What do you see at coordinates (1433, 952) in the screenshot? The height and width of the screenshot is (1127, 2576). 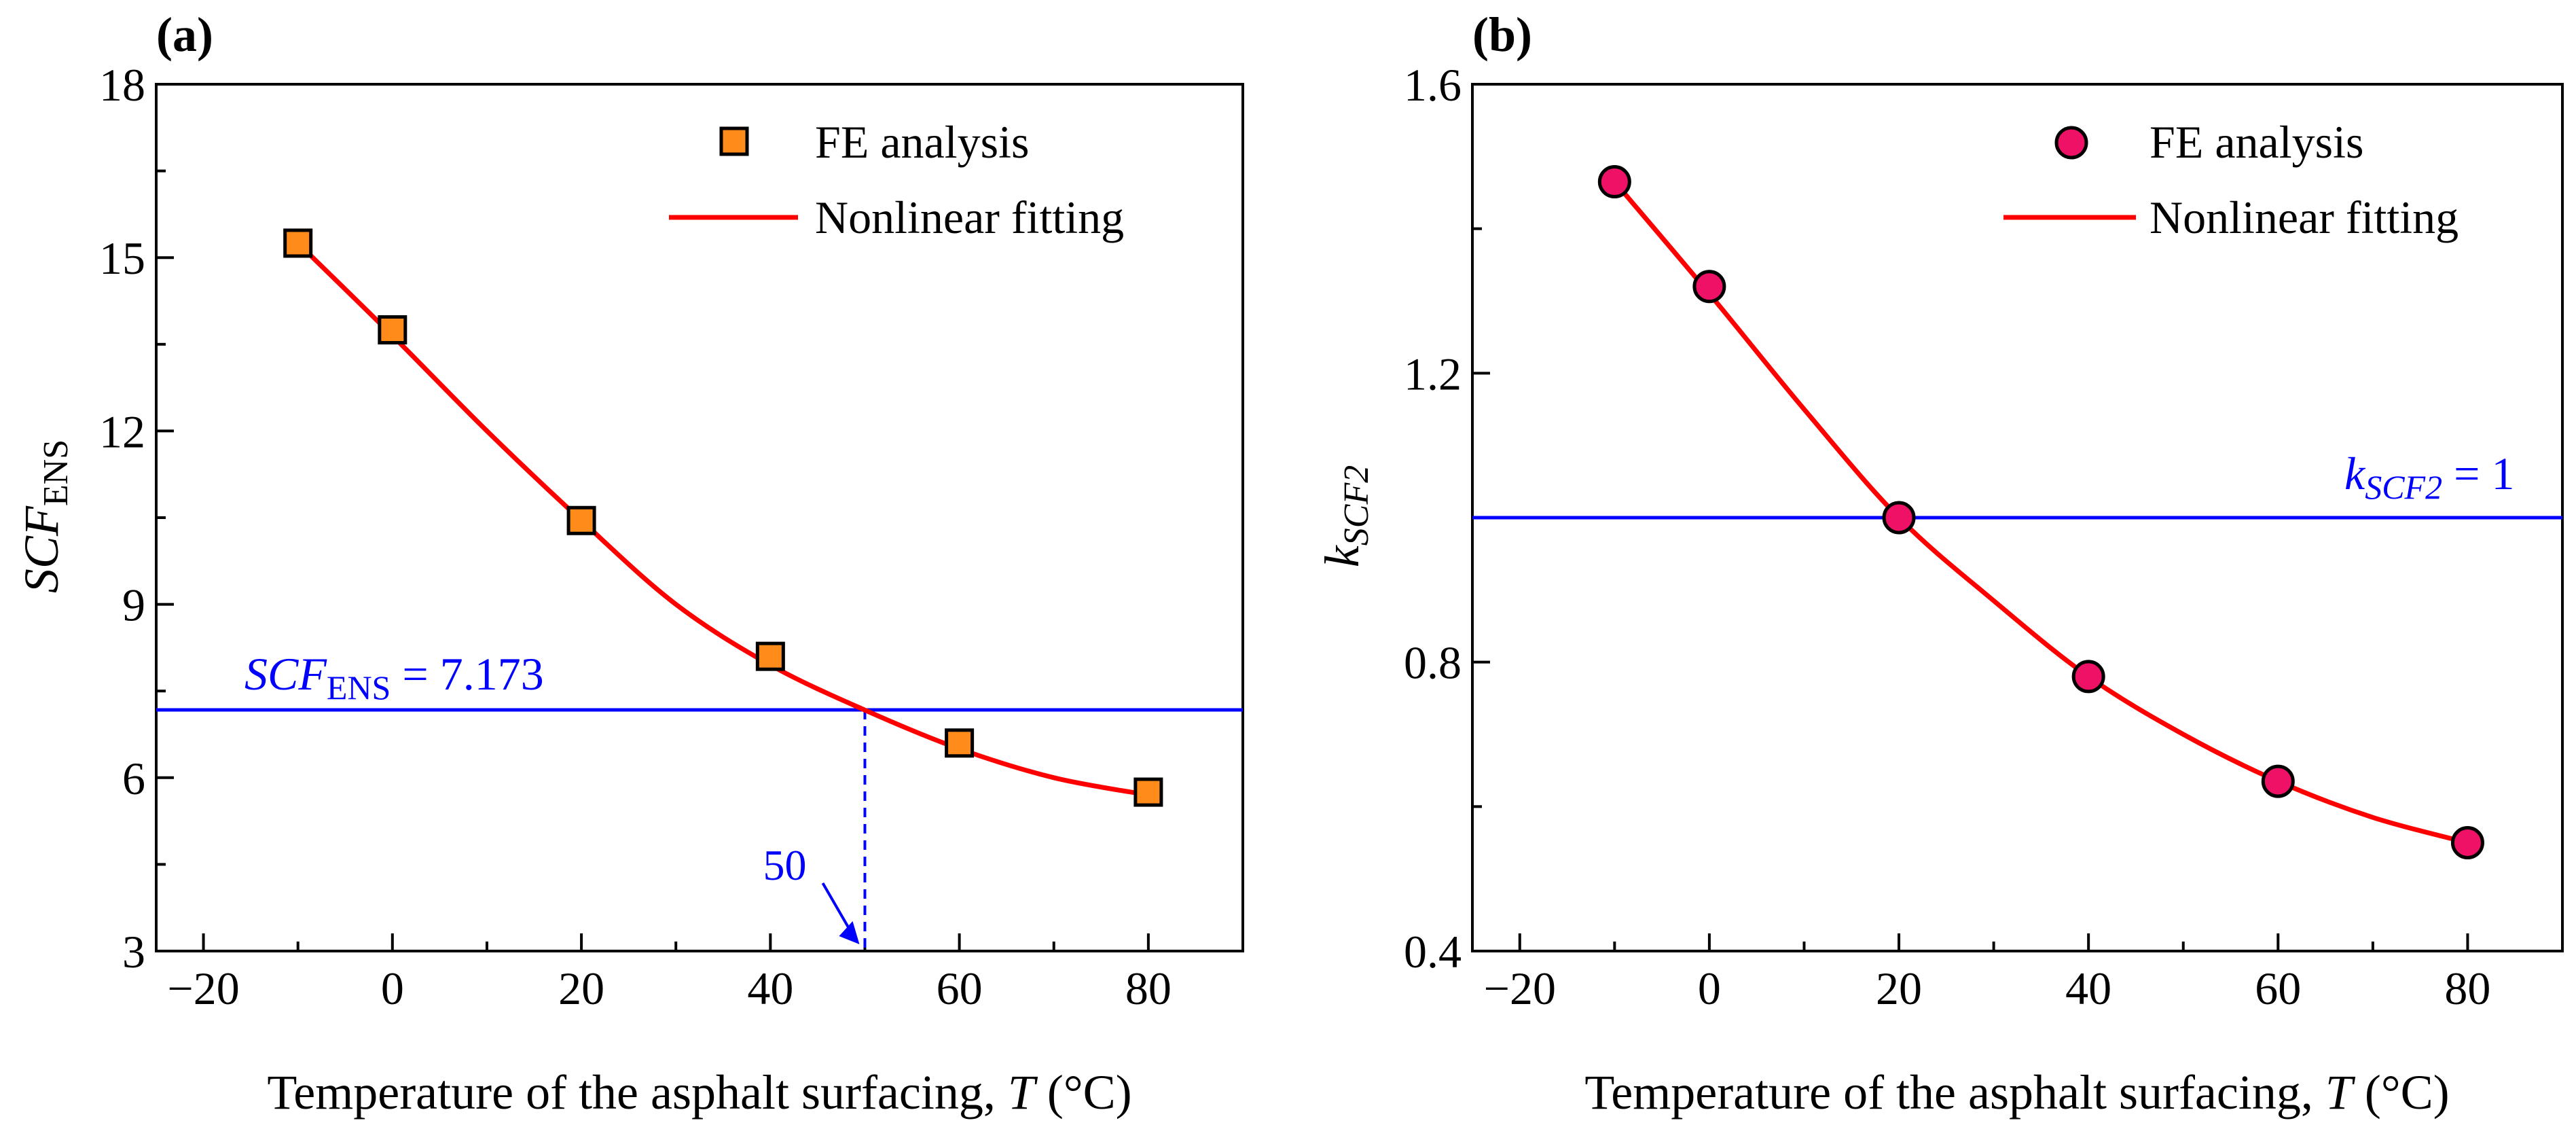 I see `y-tick-label: 0.4` at bounding box center [1433, 952].